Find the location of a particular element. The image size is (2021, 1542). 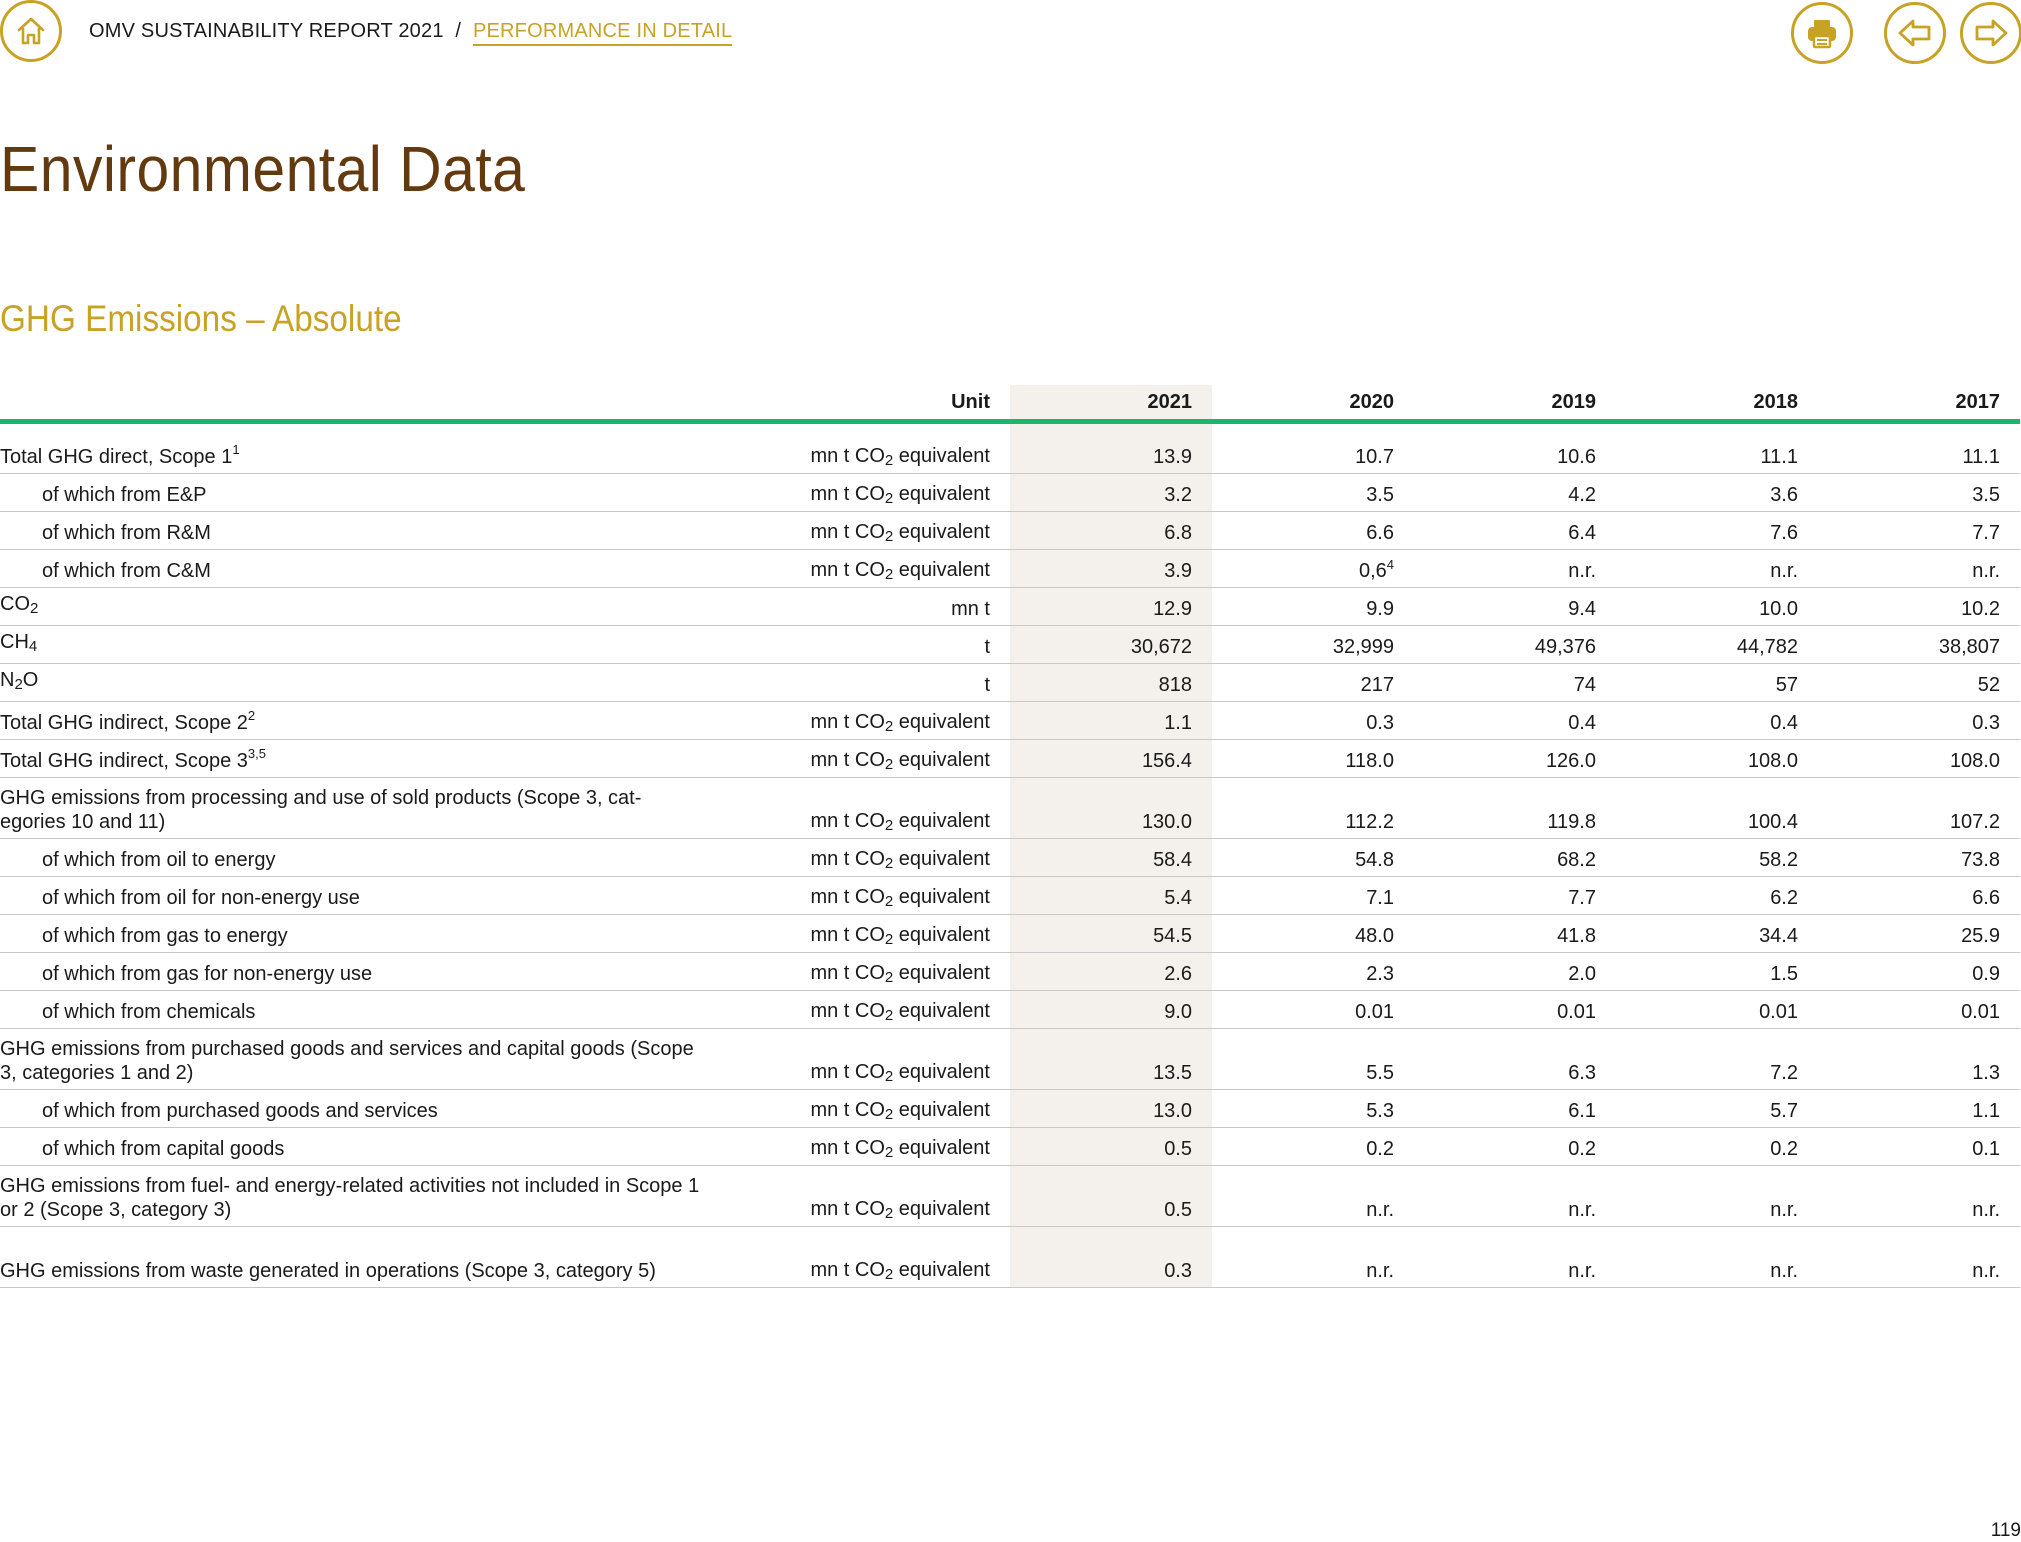

home-icon is located at coordinates (31, 31).